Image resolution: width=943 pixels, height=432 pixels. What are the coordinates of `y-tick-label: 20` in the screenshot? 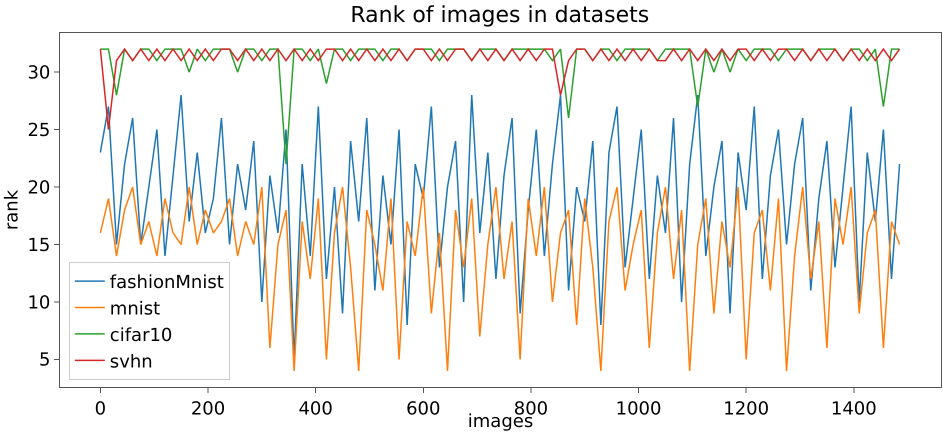 It's located at (38, 187).